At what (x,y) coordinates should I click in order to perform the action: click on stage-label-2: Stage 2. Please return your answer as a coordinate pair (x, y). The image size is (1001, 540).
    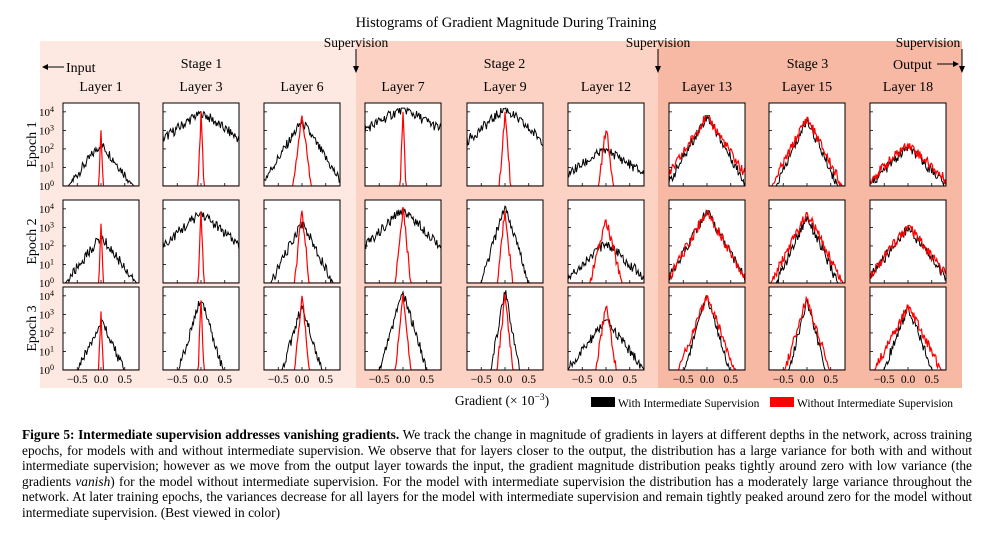
    Looking at the image, I should click on (505, 64).